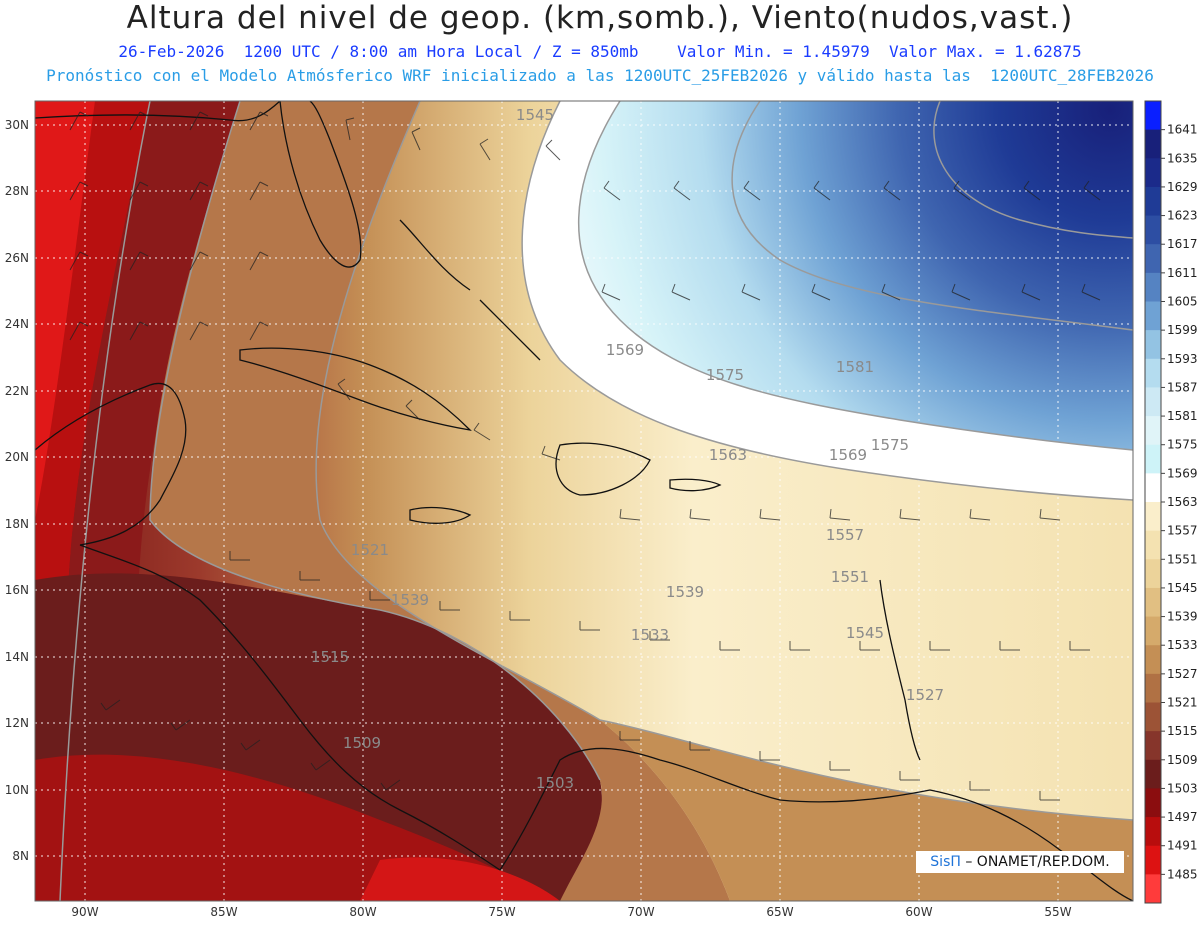  Describe the element at coordinates (17, 391) in the screenshot. I see `lat-label: 22N` at that location.